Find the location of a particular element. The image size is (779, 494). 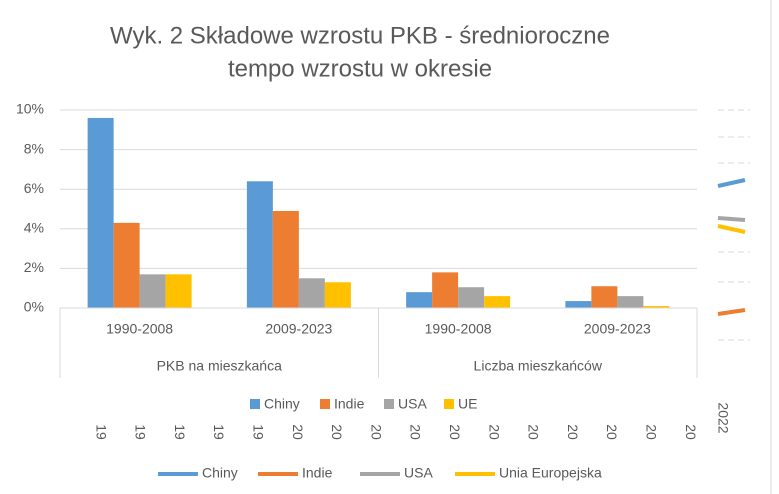

chart-title: tempo wzrostu w okresie is located at coordinates (360, 68).